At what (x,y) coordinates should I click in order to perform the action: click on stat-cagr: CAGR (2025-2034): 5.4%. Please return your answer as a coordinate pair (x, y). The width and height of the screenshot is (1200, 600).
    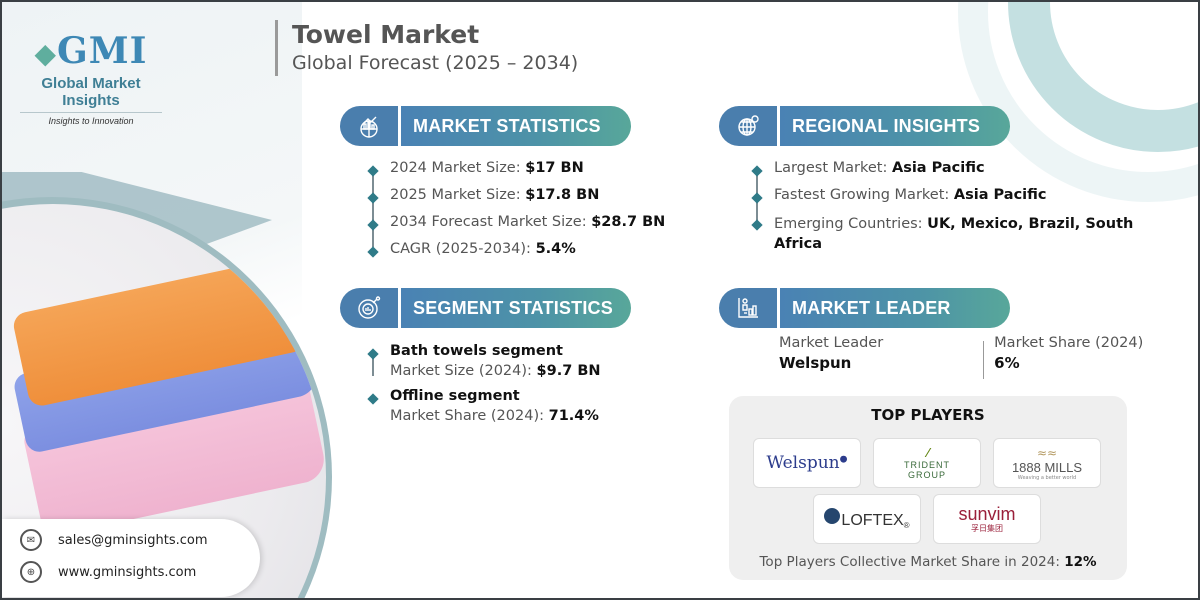
    Looking at the image, I should click on (533, 249).